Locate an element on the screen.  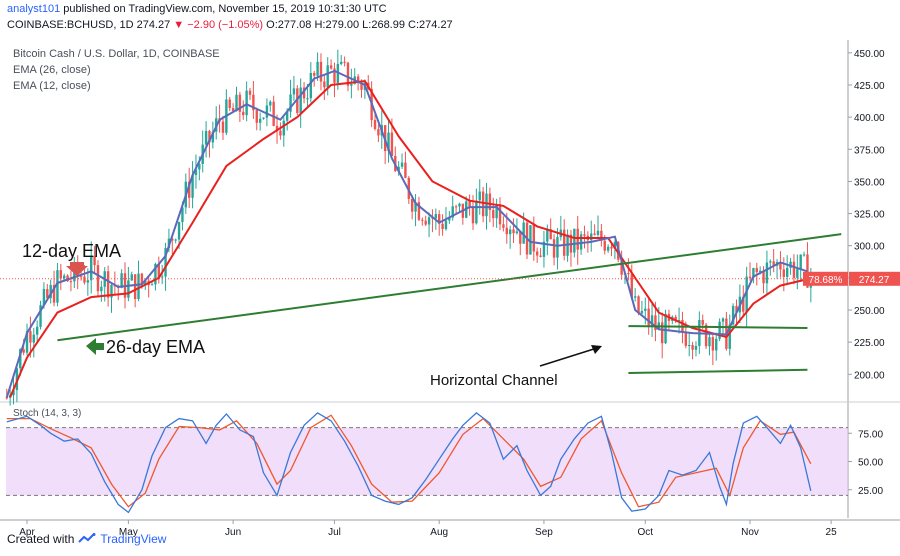
price-tick-label: 450.00 is located at coordinates (869, 54).